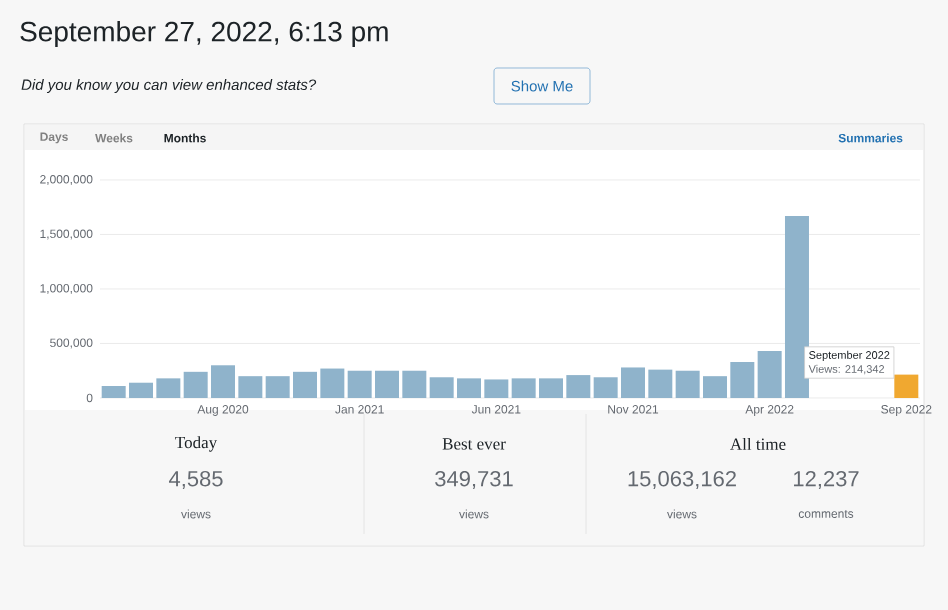 This screenshot has height=610, width=948. I want to click on bar, so click(906, 386).